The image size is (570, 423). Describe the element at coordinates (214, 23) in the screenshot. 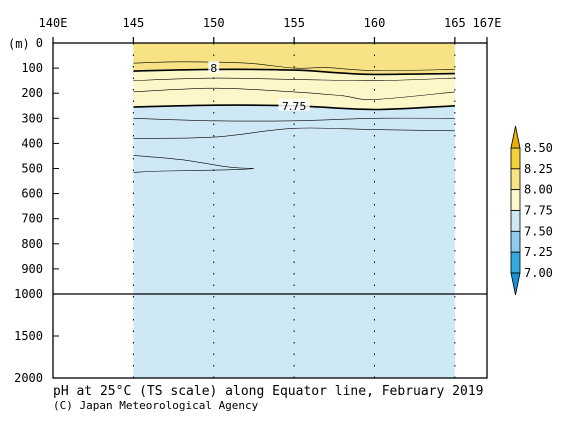

I see `x-tick-label: 150` at that location.